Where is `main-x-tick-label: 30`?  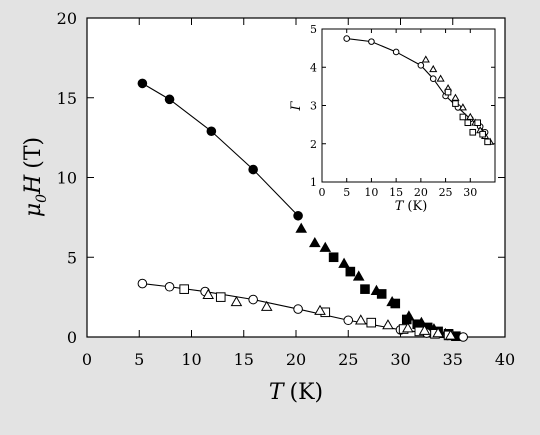
main-x-tick-label: 30 is located at coordinates (400, 359).